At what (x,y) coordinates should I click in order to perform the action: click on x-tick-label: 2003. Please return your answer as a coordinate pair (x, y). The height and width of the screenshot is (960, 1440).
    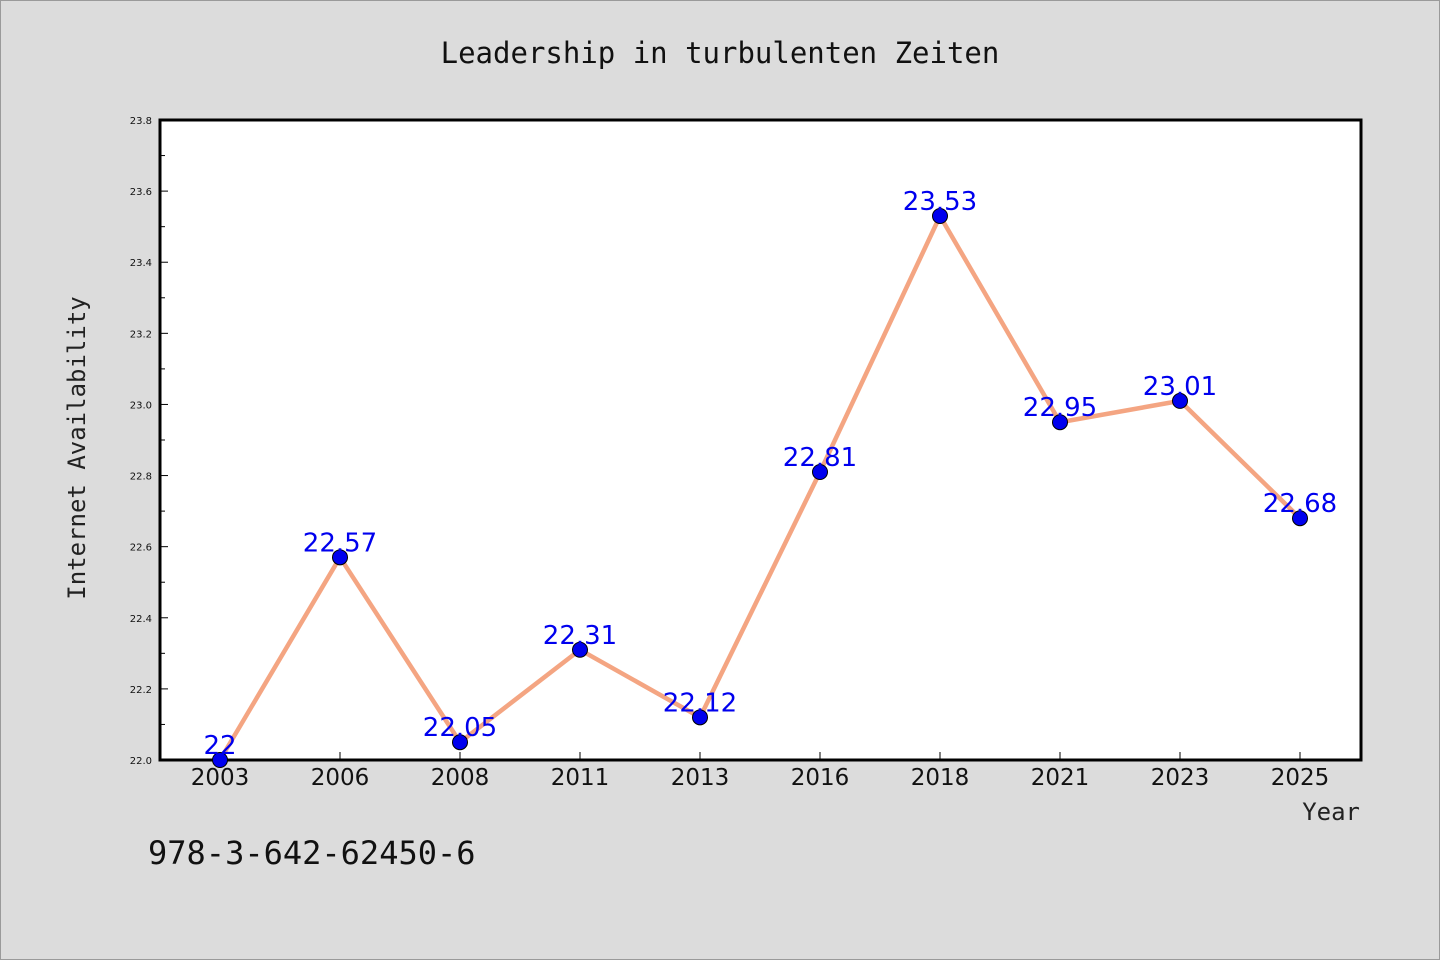
    Looking at the image, I should click on (220, 778).